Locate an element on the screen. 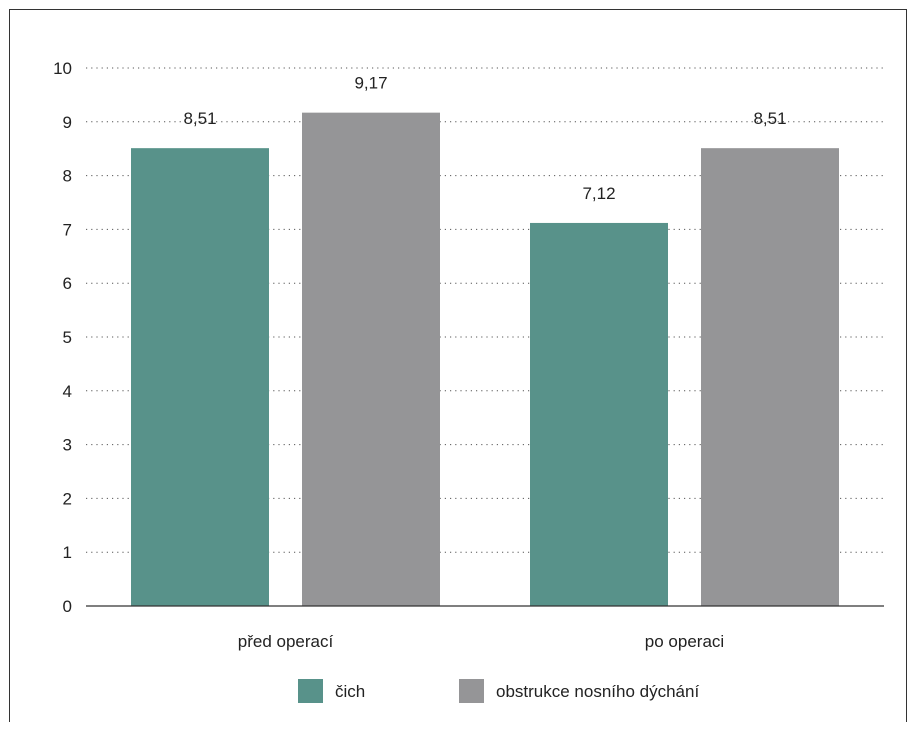 This screenshot has height=731, width=916. y-tick-label: 5 is located at coordinates (67, 337).